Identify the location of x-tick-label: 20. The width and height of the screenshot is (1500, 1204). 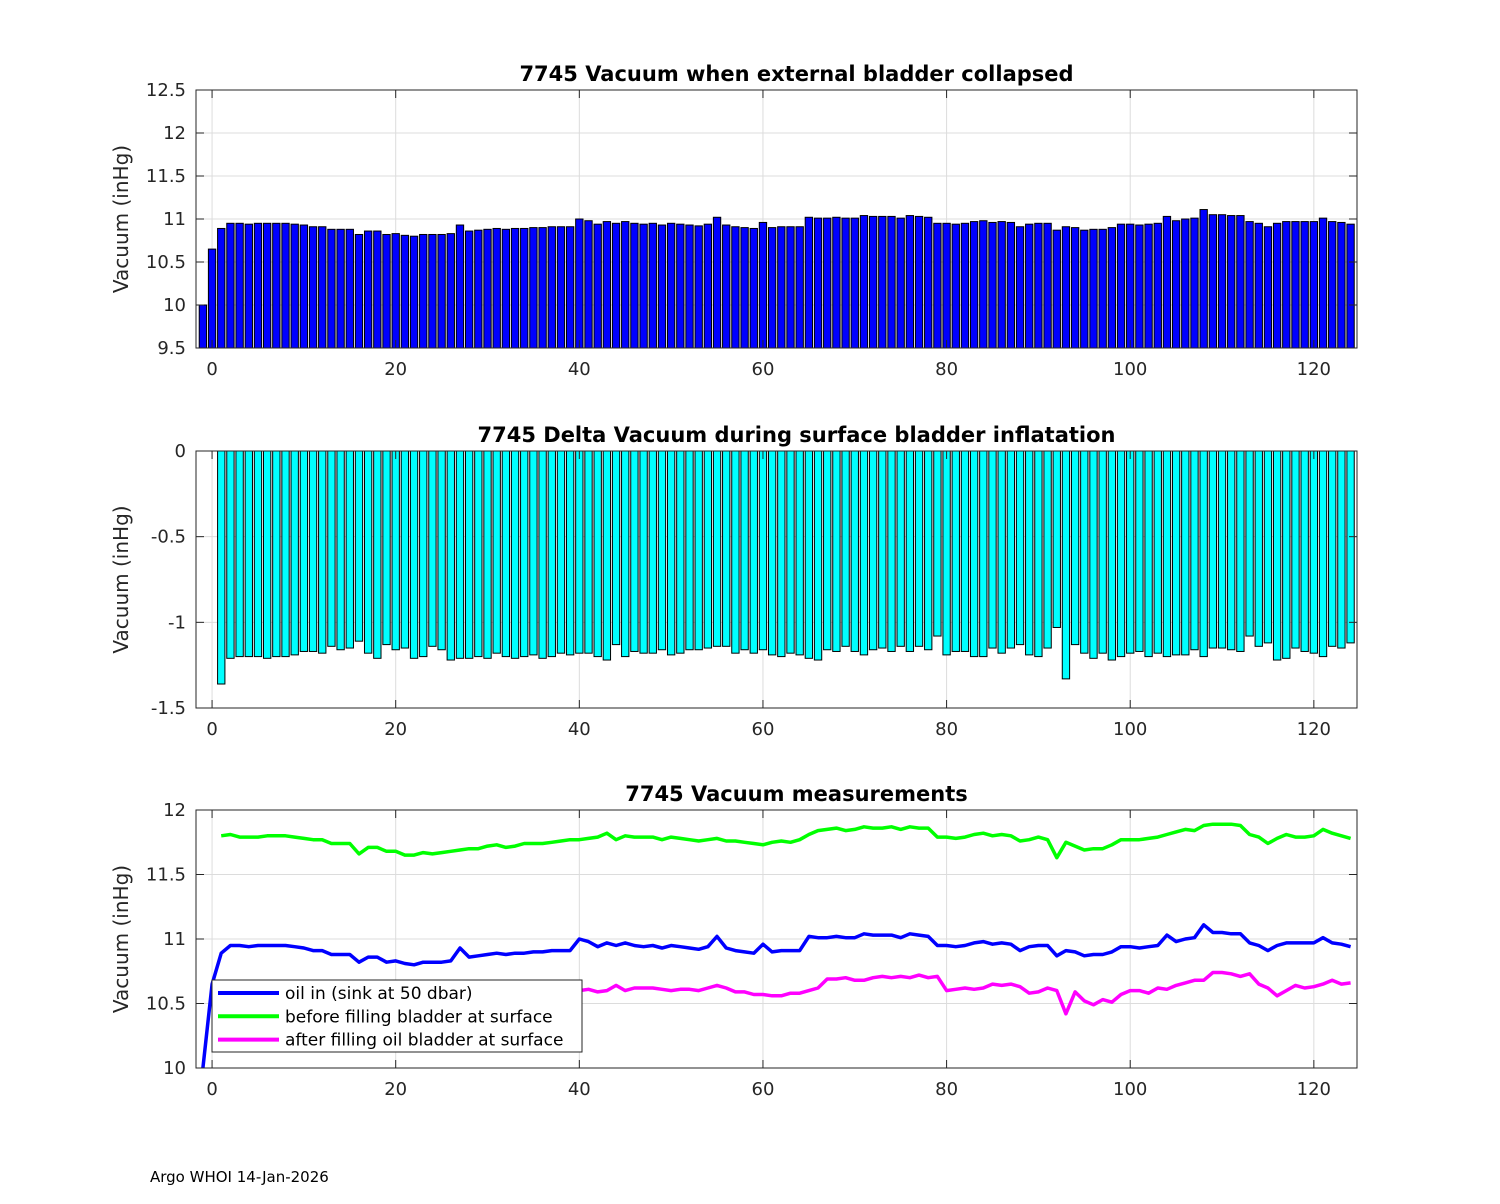
(395, 1089).